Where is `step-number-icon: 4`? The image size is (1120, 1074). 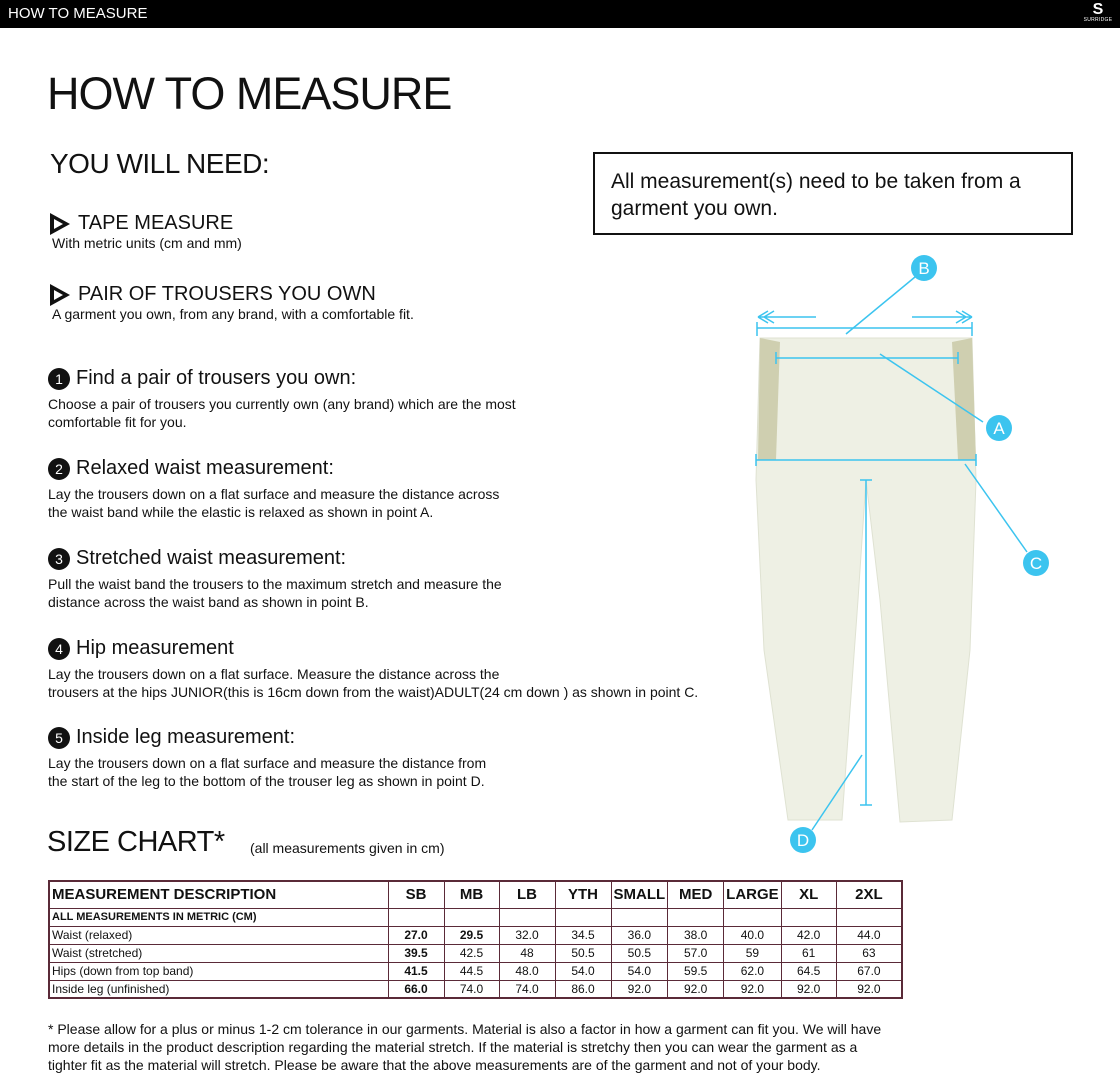
step-number-icon: 4 is located at coordinates (59, 648).